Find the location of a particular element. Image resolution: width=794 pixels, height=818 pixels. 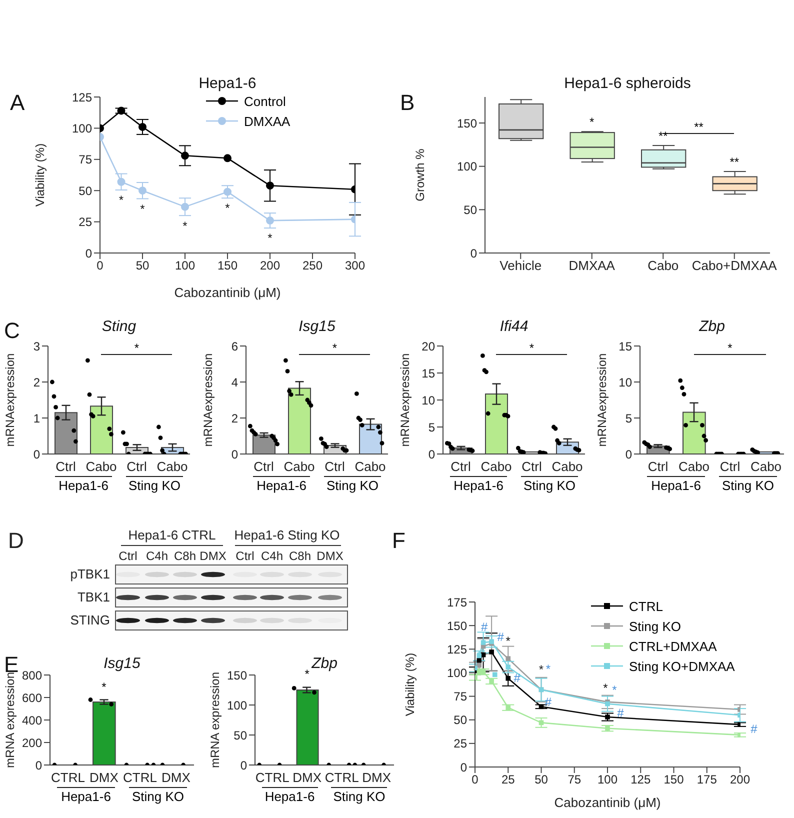

legend-label: CTRL+DMXAA is located at coordinates (673, 646).